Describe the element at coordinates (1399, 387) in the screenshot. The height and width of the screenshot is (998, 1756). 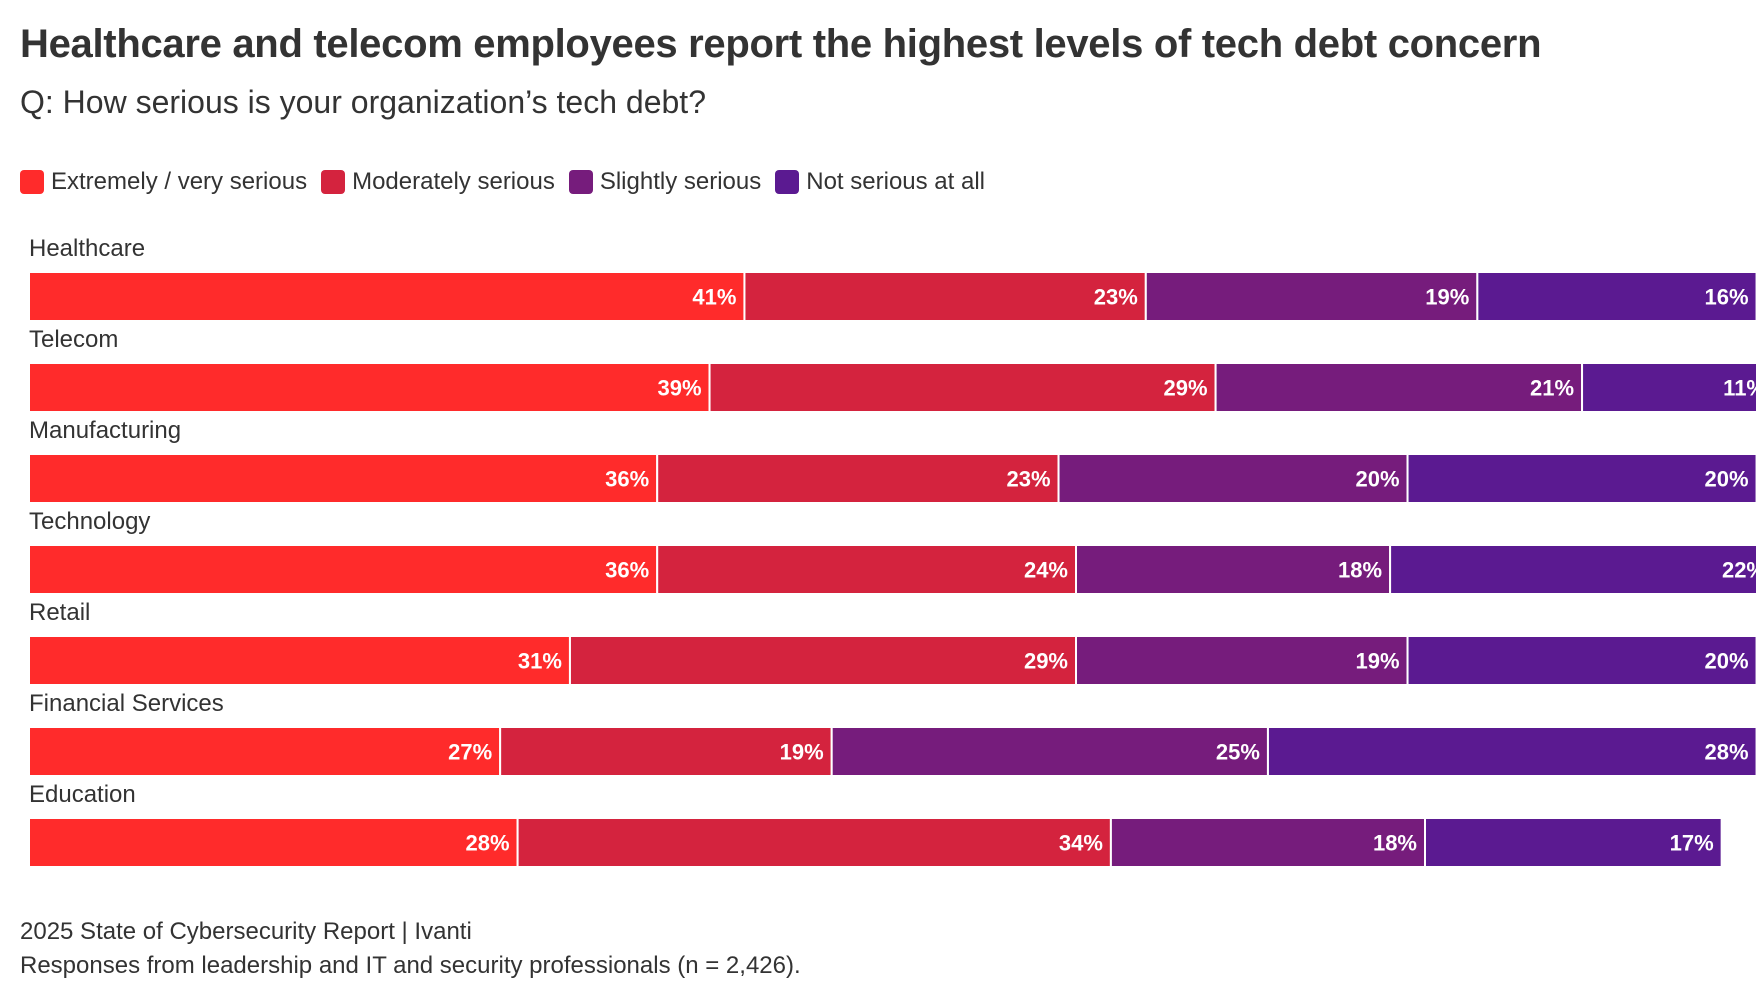
I see `bar-segment-telecom-slightly-serious` at that location.